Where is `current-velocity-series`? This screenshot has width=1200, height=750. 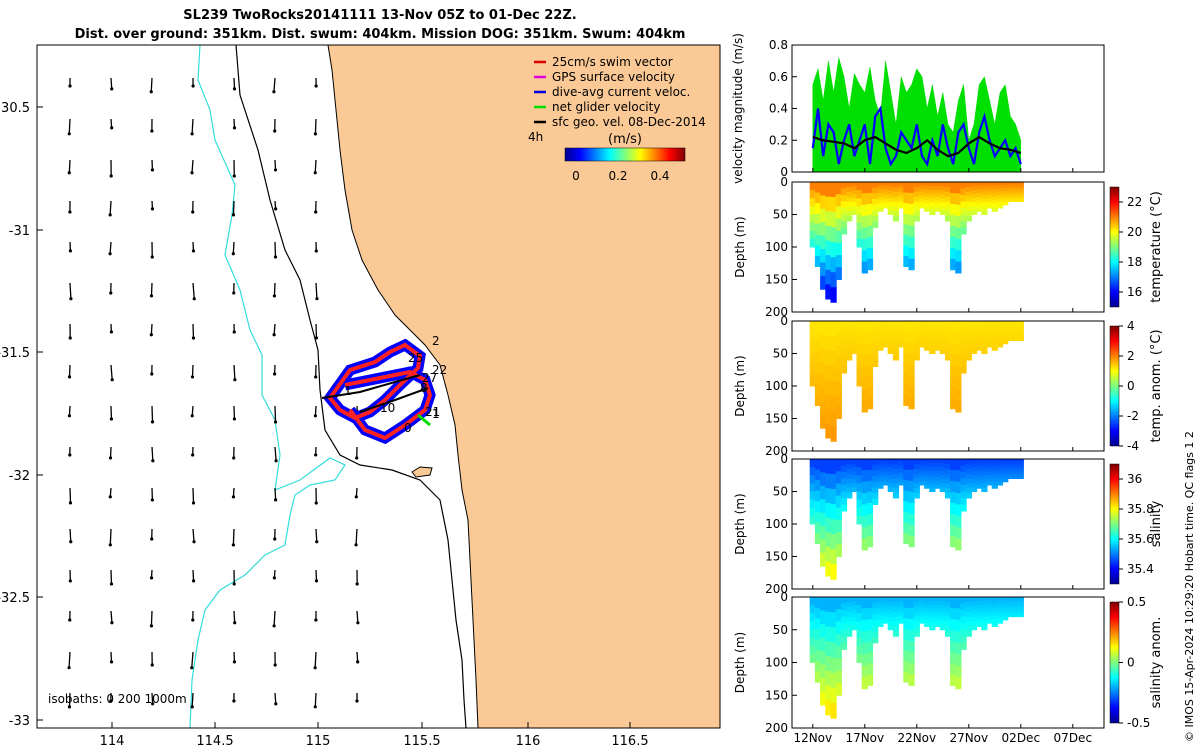
current-velocity-series is located at coordinates (916, 136).